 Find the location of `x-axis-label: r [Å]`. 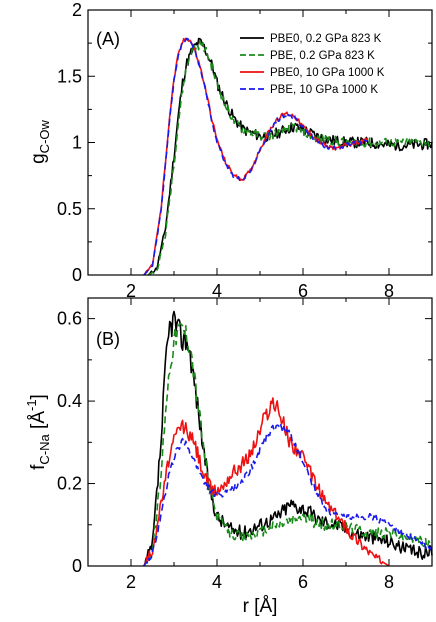

x-axis-label: r [Å] is located at coordinates (260, 606).